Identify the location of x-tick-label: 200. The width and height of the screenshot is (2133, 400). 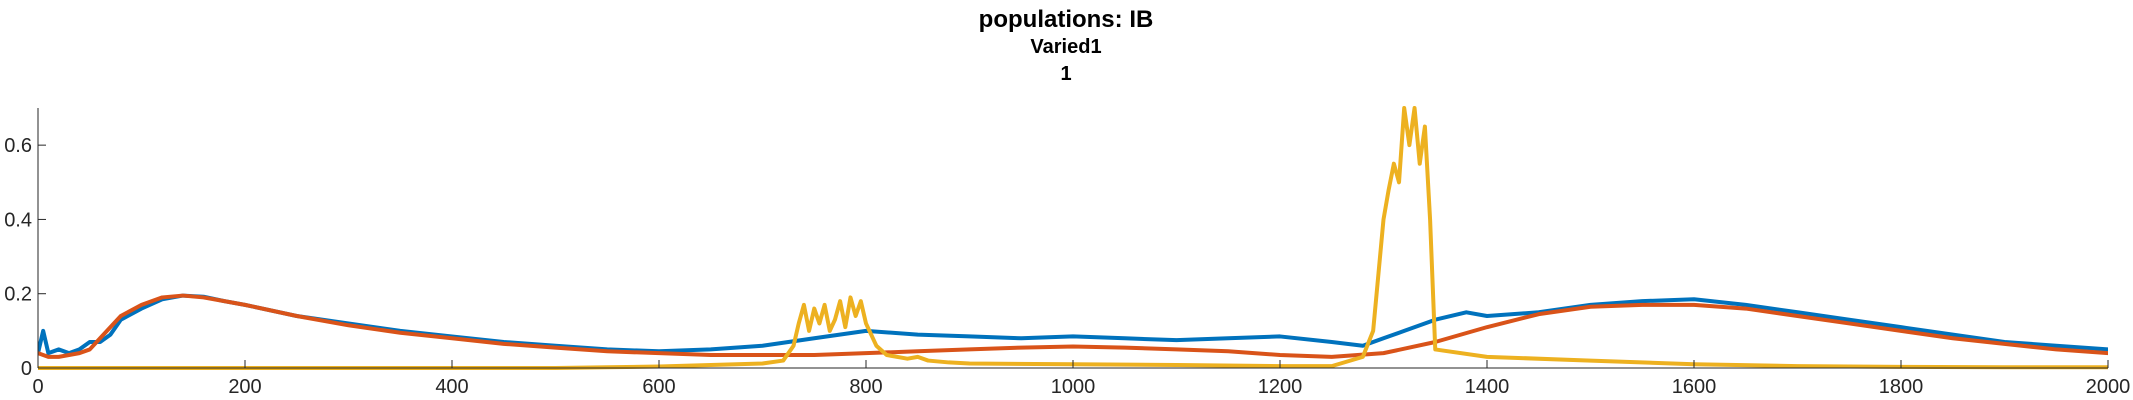
(244, 387).